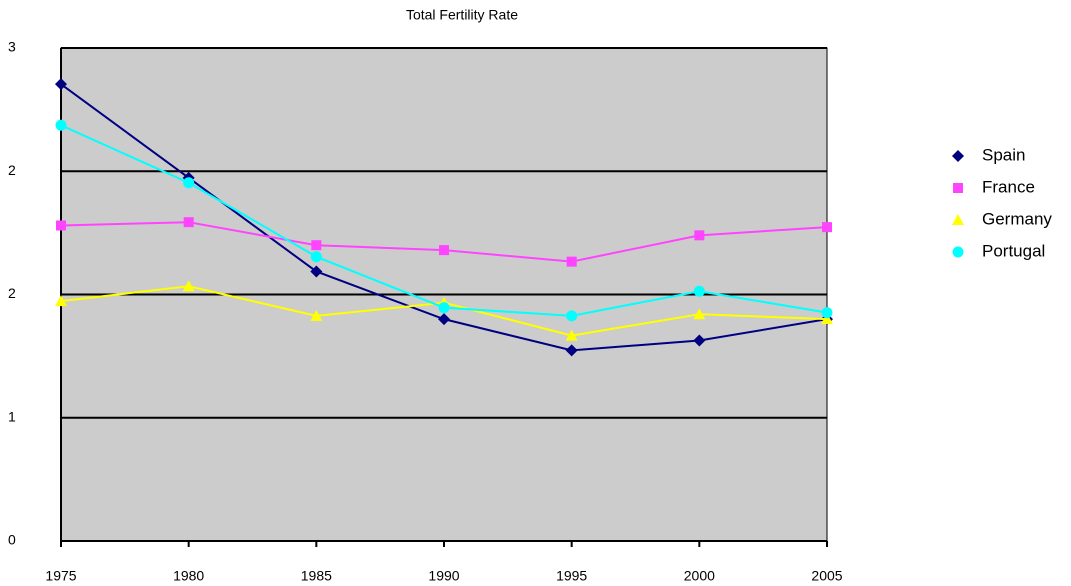  Describe the element at coordinates (188, 576) in the screenshot. I see `x-tick-label: 1980` at that location.